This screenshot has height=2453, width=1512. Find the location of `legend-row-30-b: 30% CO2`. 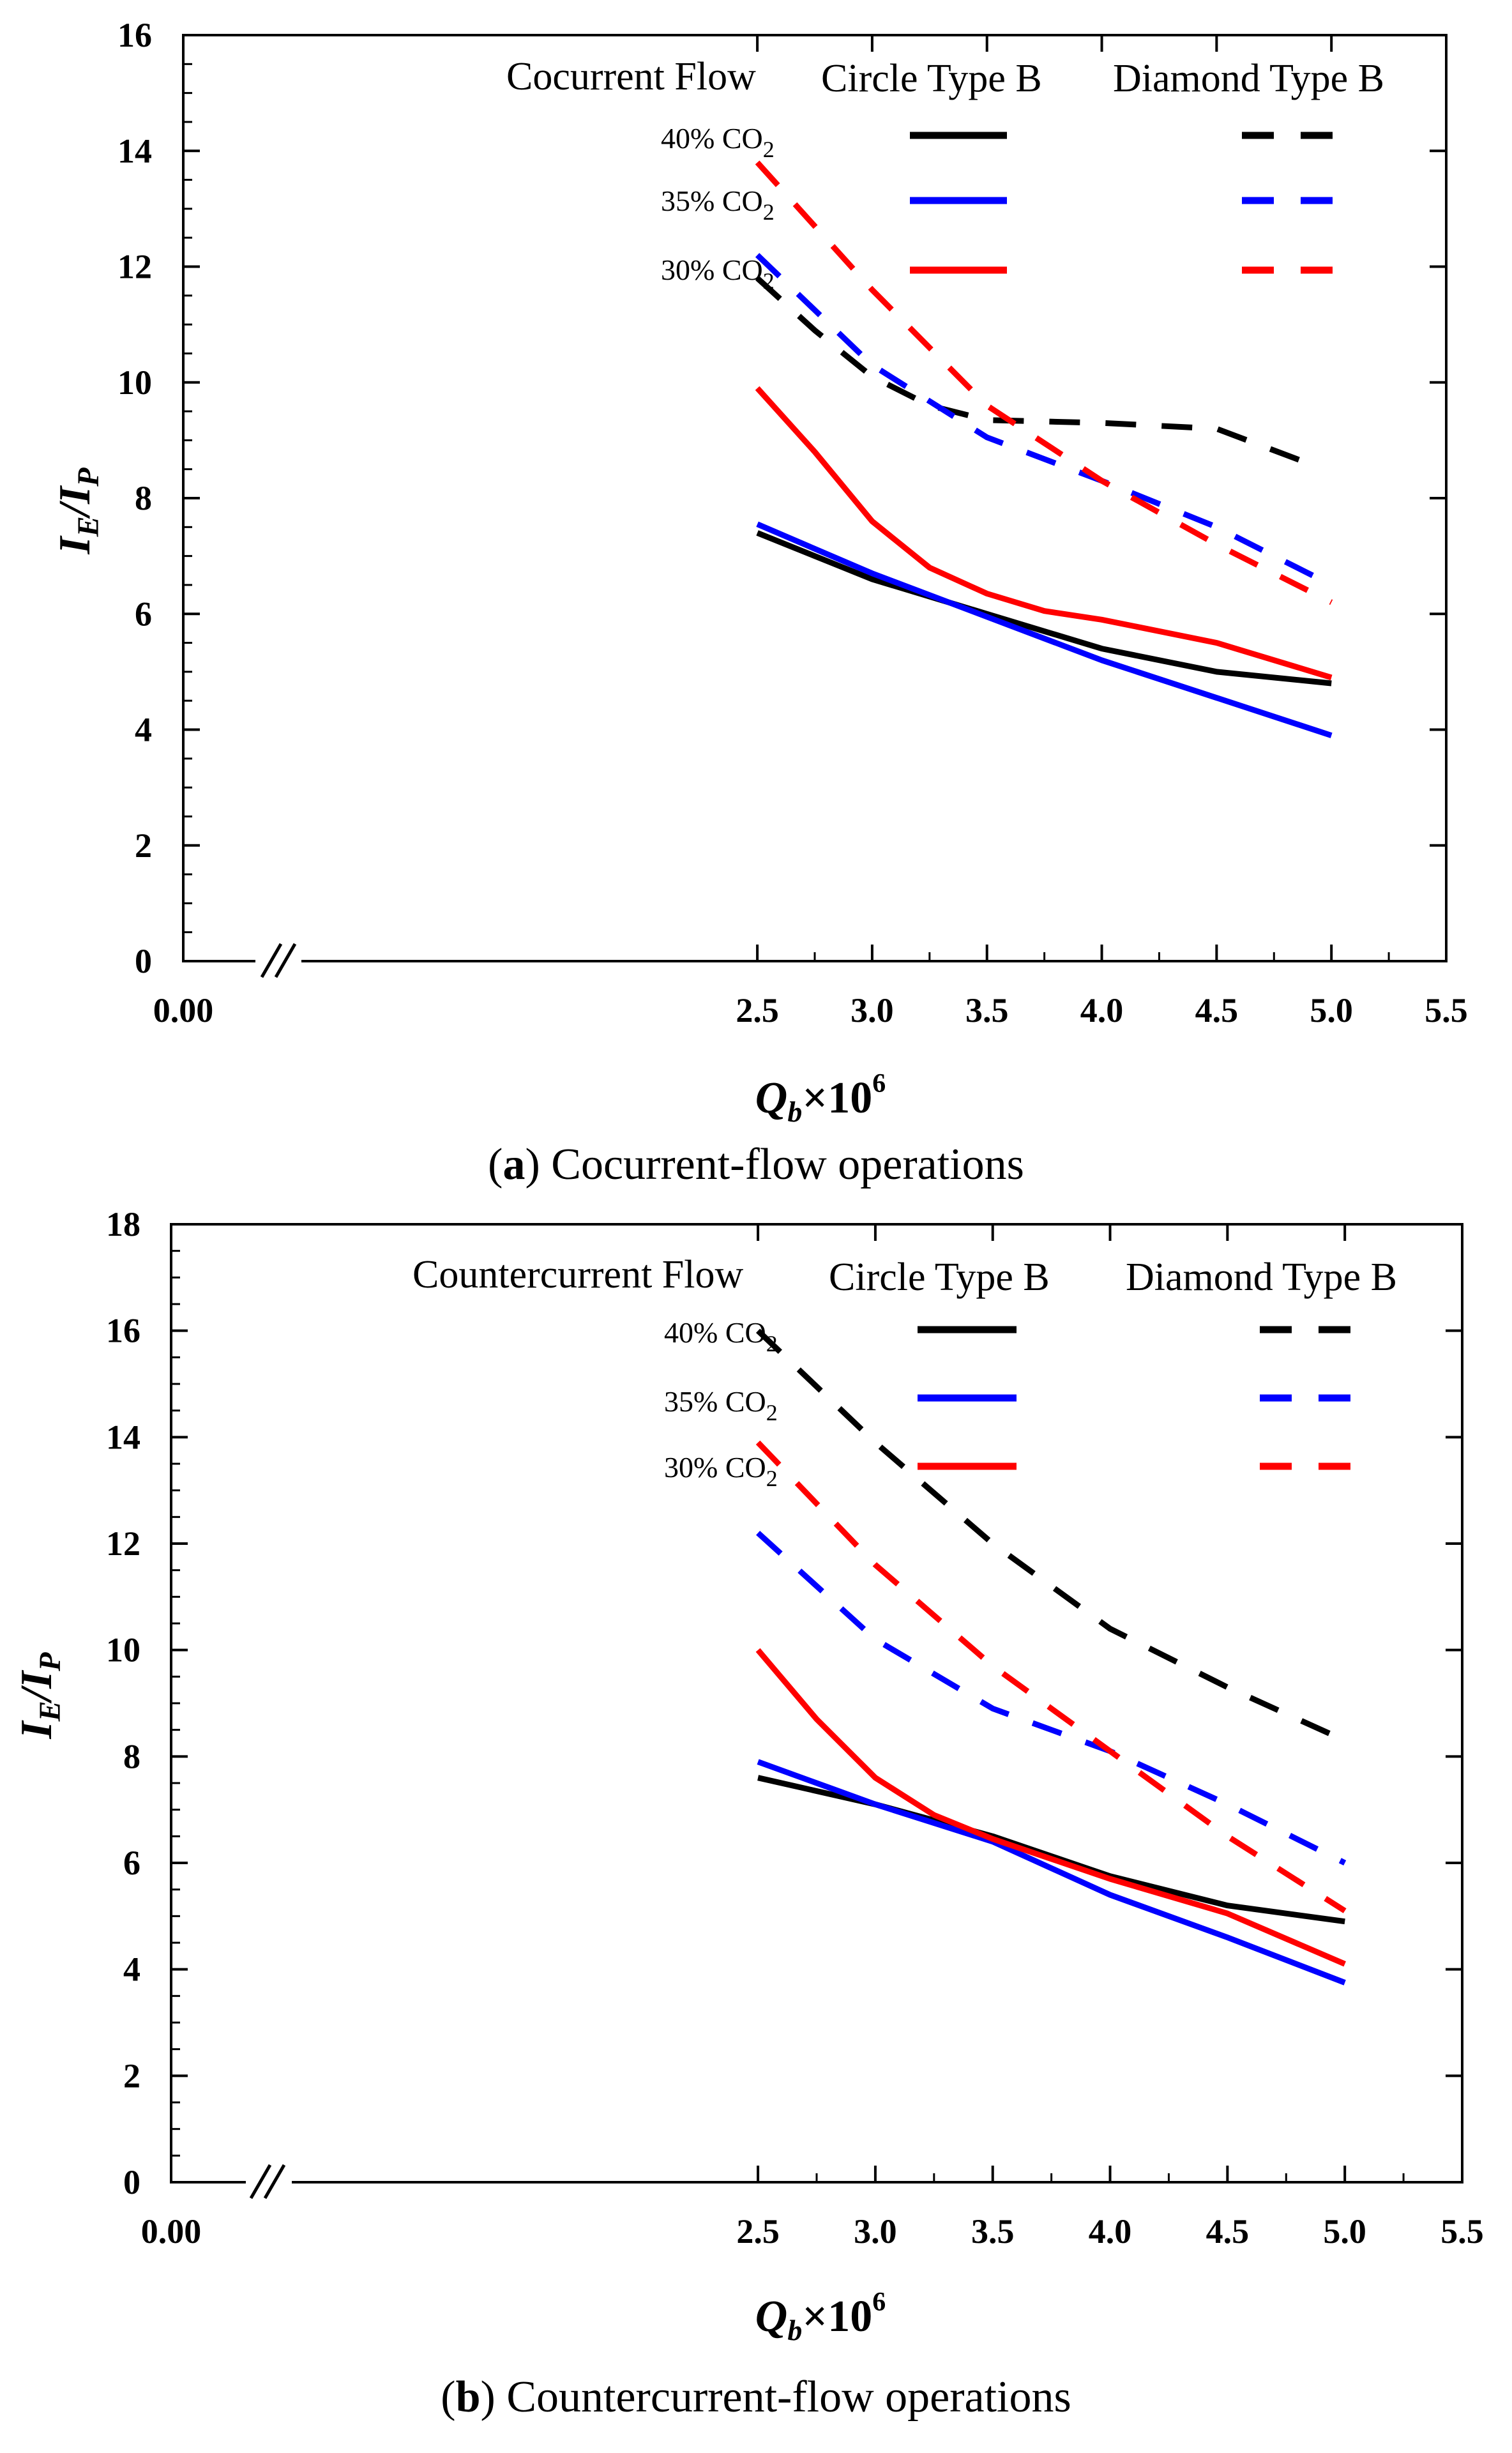

legend-row-30-b: 30% CO2 is located at coordinates (721, 1471).